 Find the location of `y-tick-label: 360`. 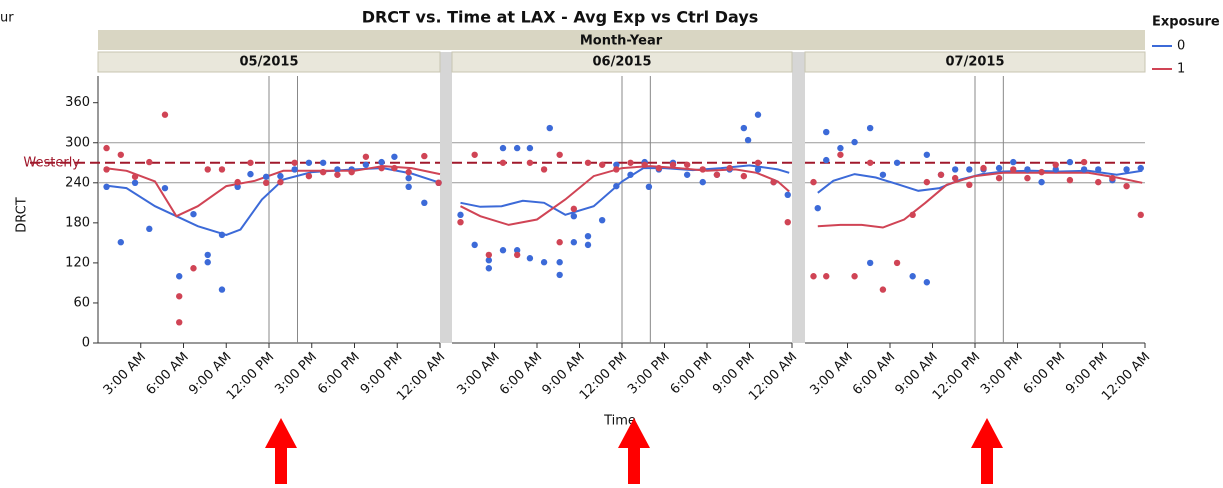

y-tick-label: 360 is located at coordinates (77, 102).